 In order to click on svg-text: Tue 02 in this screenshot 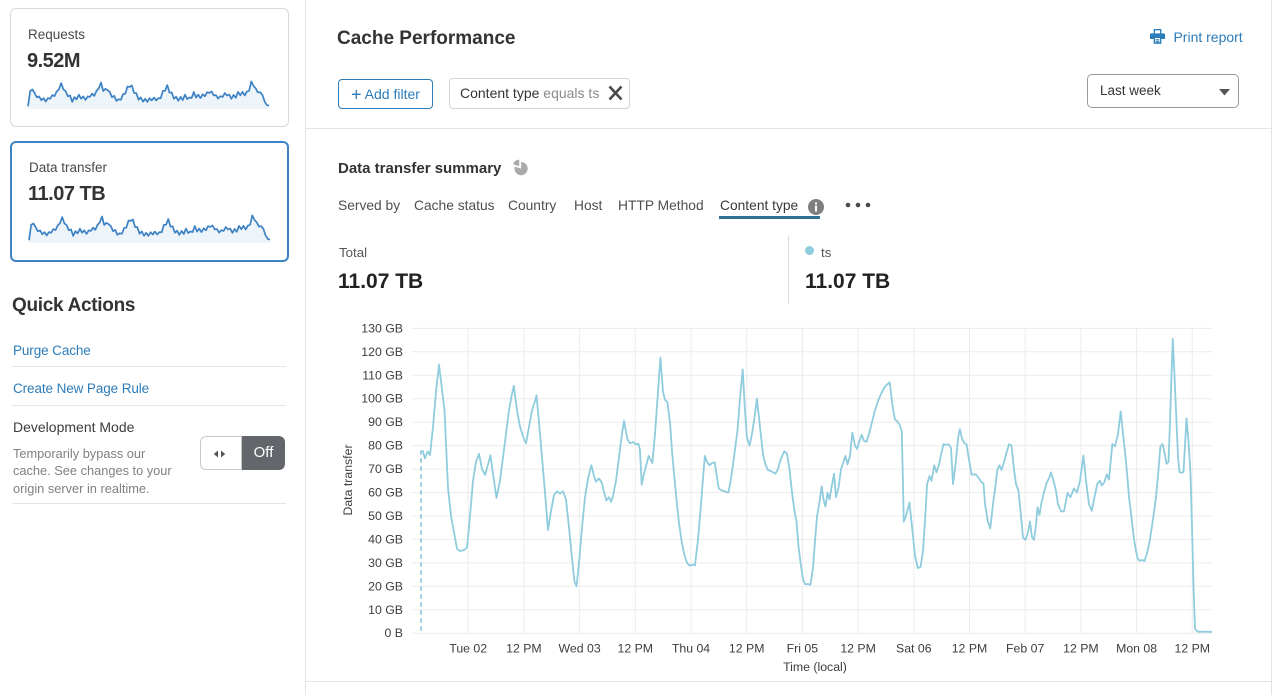, I will do `click(468, 649)`.